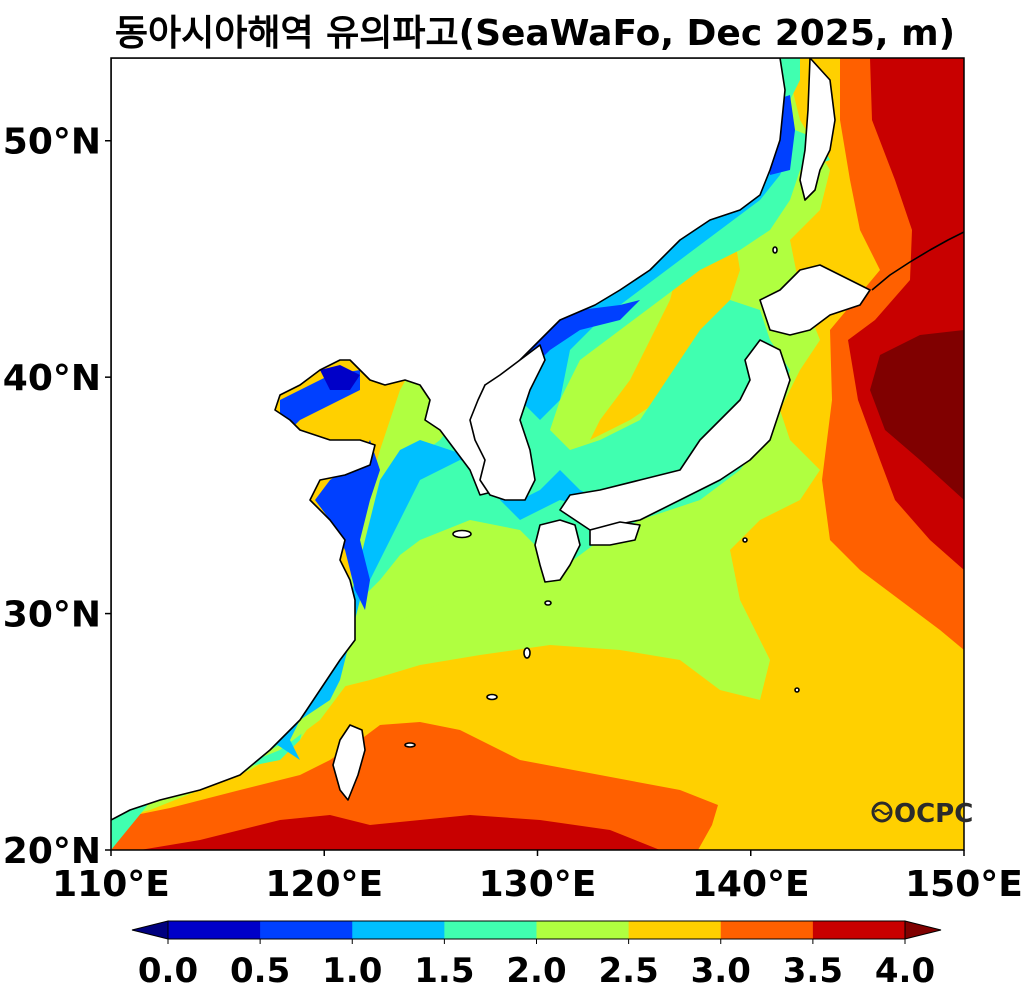 The image size is (1025, 1001). I want to click on land-kurils, so click(917, 261).